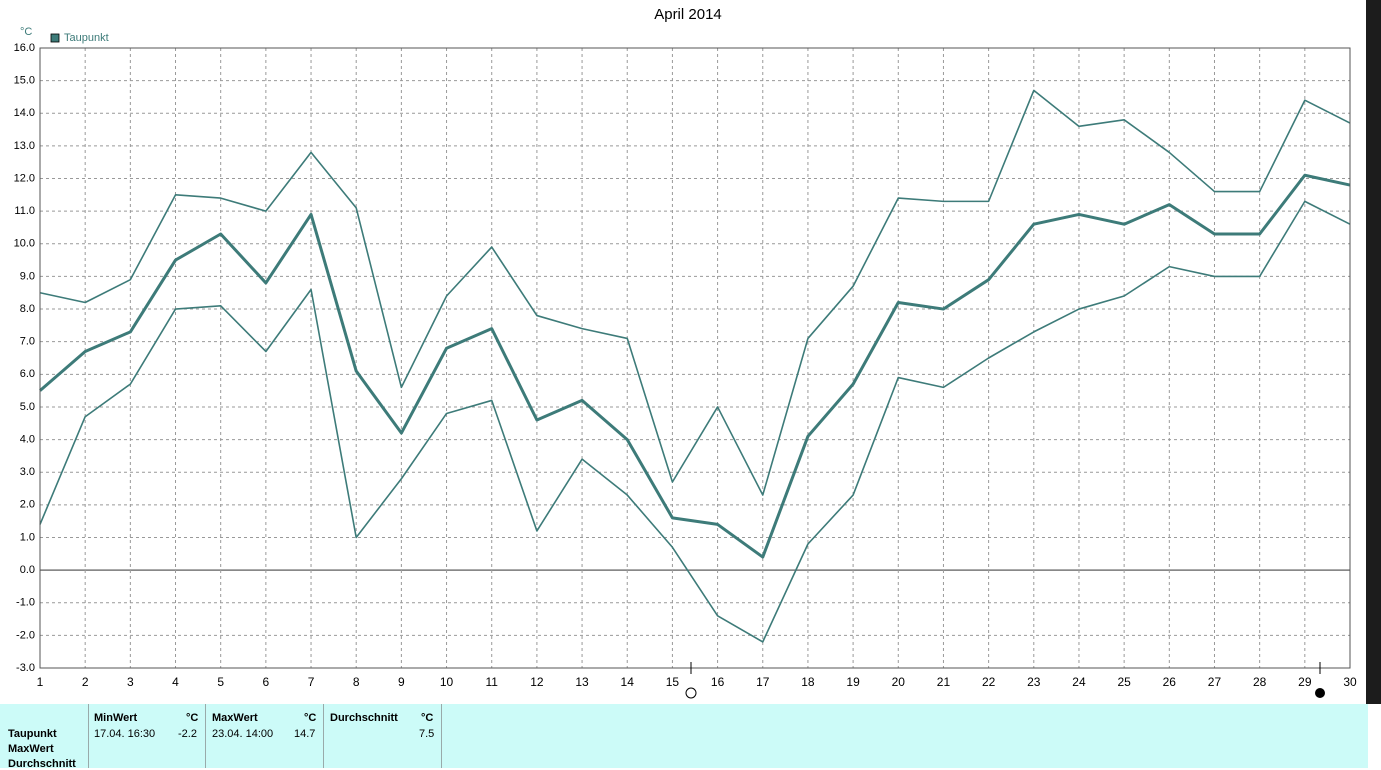 This screenshot has height=770, width=1381. Describe the element at coordinates (27, 472) in the screenshot. I see `y-tick-label: 3.0` at that location.